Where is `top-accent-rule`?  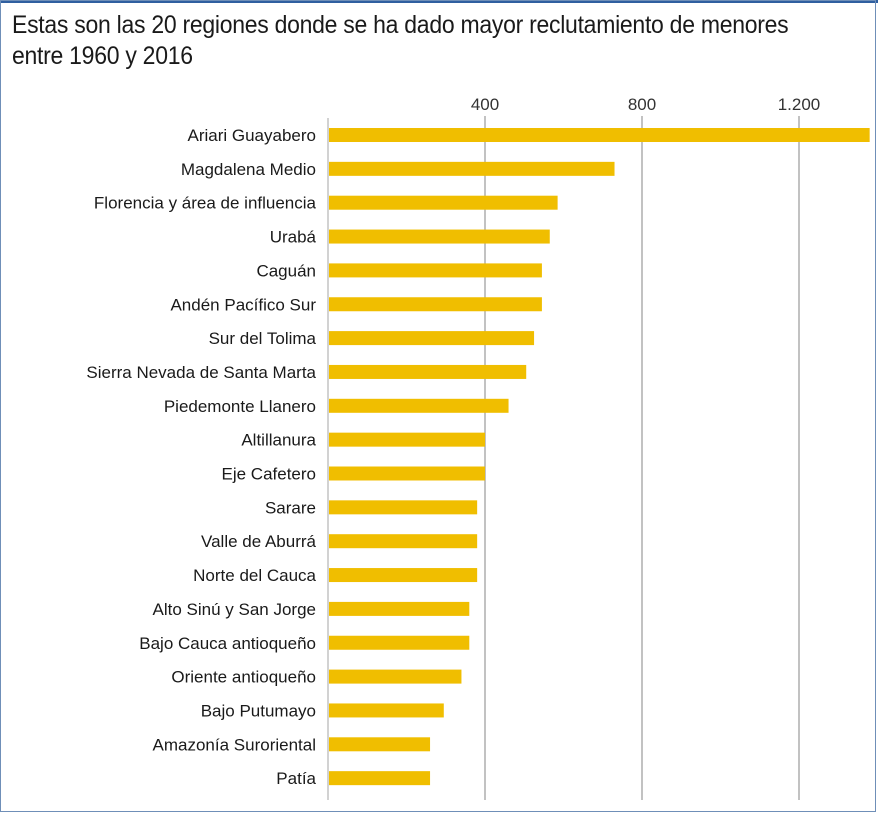 top-accent-rule is located at coordinates (439, 1).